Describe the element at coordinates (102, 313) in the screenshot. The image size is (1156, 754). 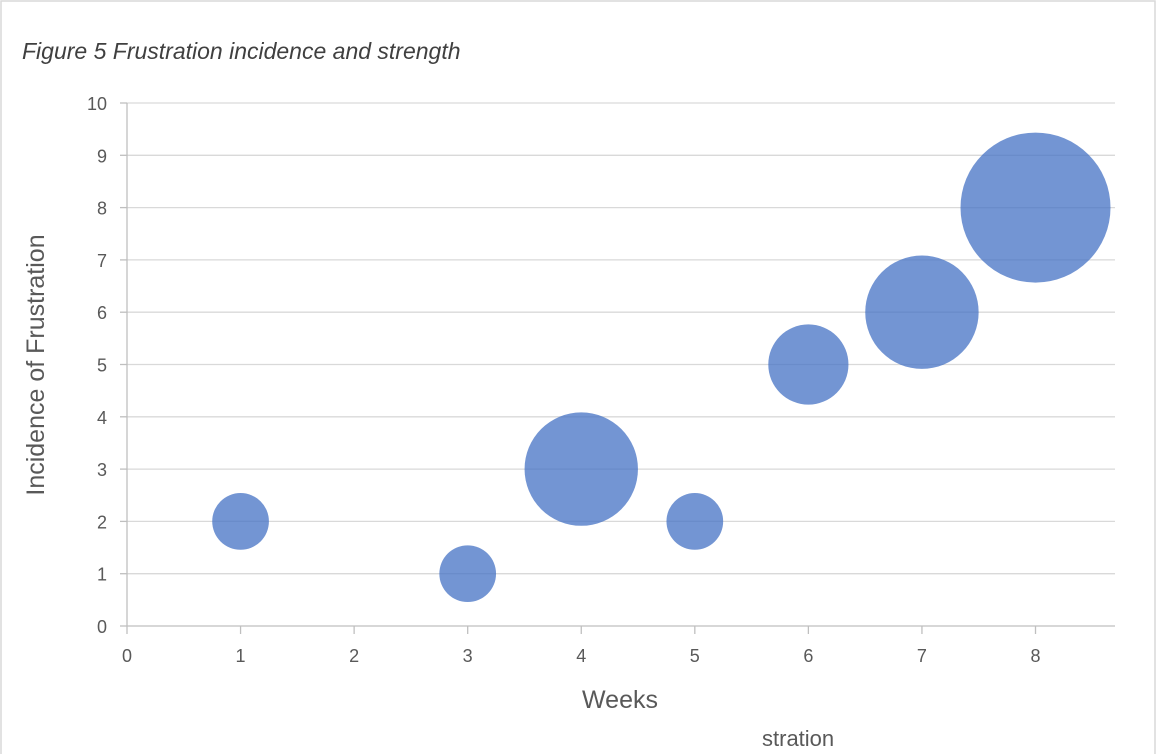
I see `y-tick-label: 6` at that location.